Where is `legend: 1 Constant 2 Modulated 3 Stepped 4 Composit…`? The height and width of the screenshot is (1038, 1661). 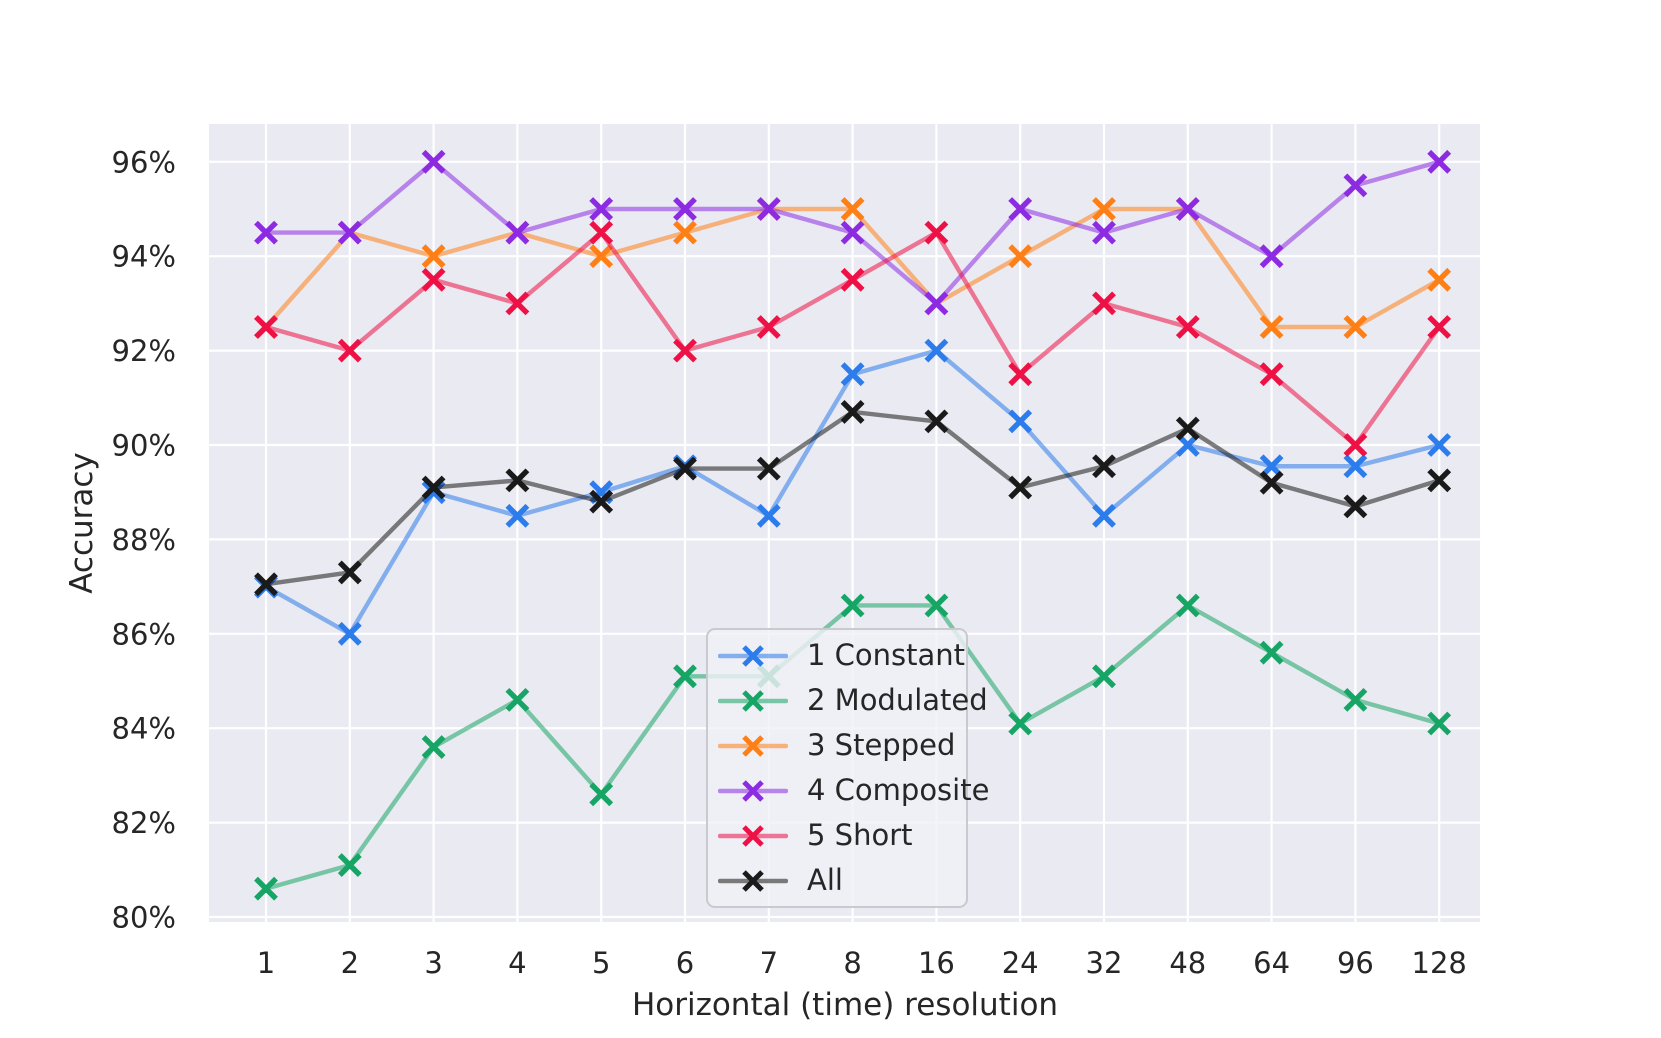
legend: 1 Constant 2 Modulated 3 Stepped 4 Composit… is located at coordinates (847, 768).